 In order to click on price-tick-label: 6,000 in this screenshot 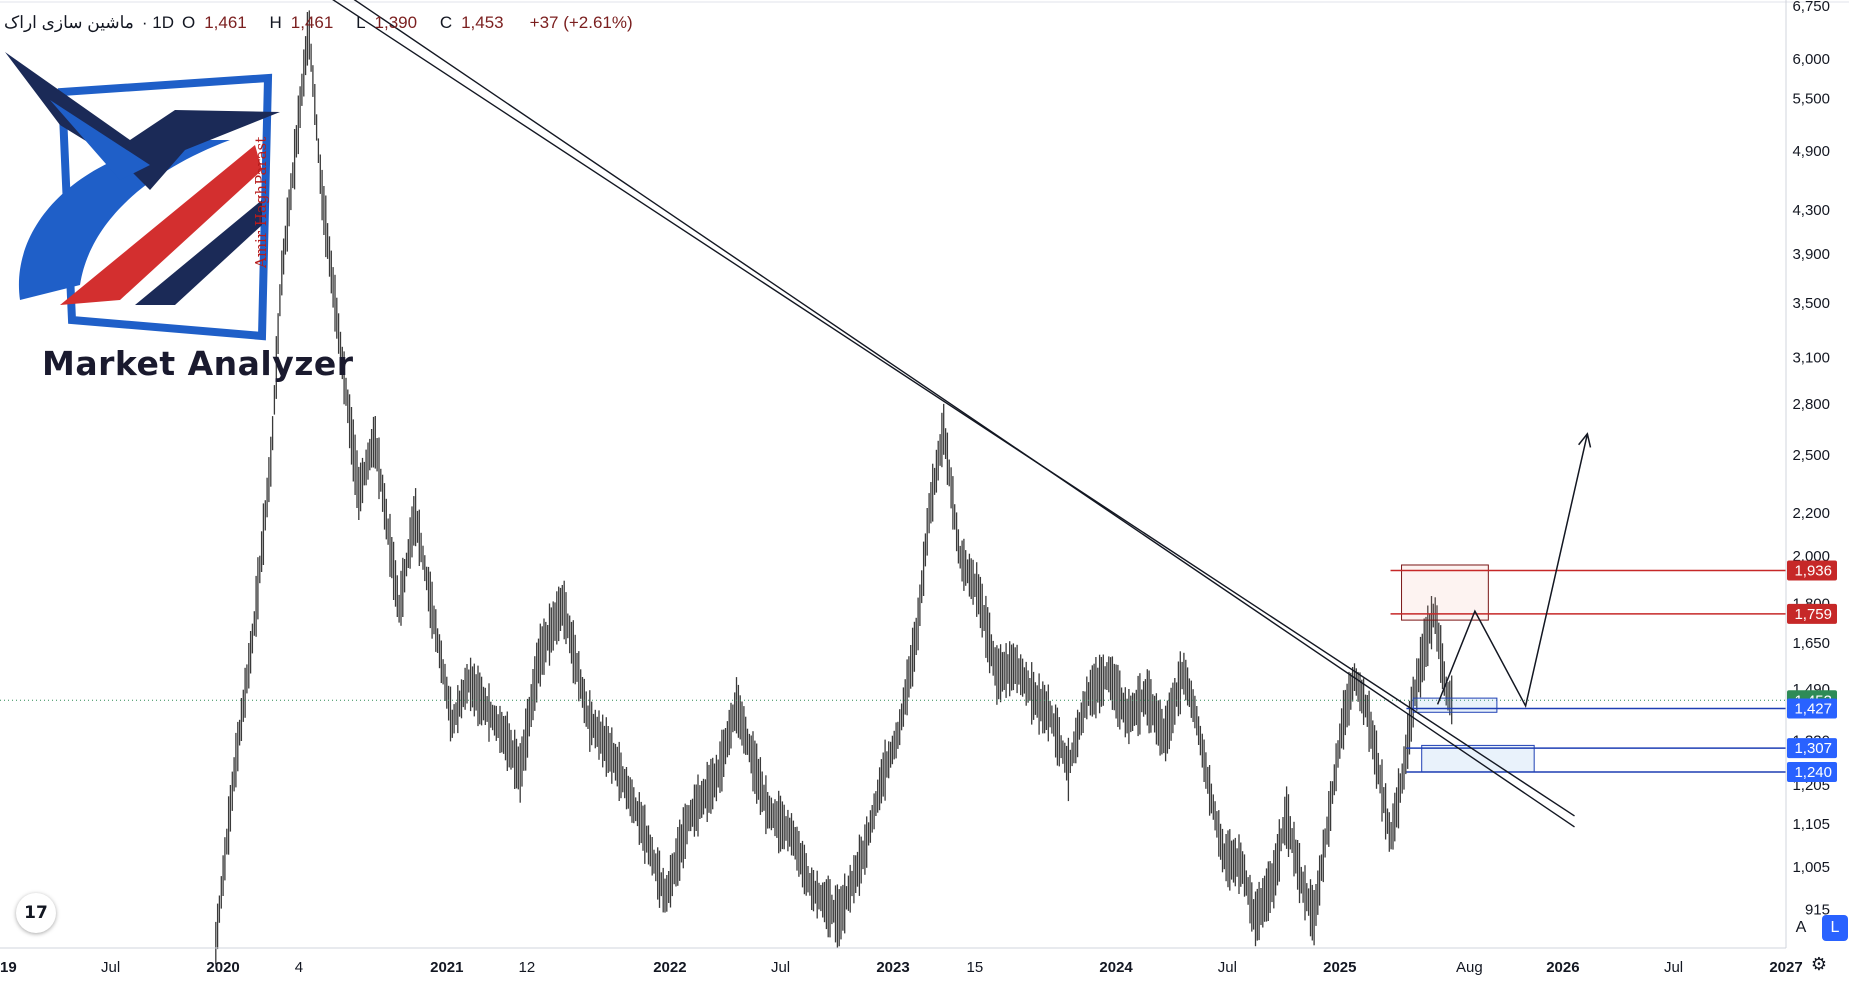, I will do `click(1811, 59)`.